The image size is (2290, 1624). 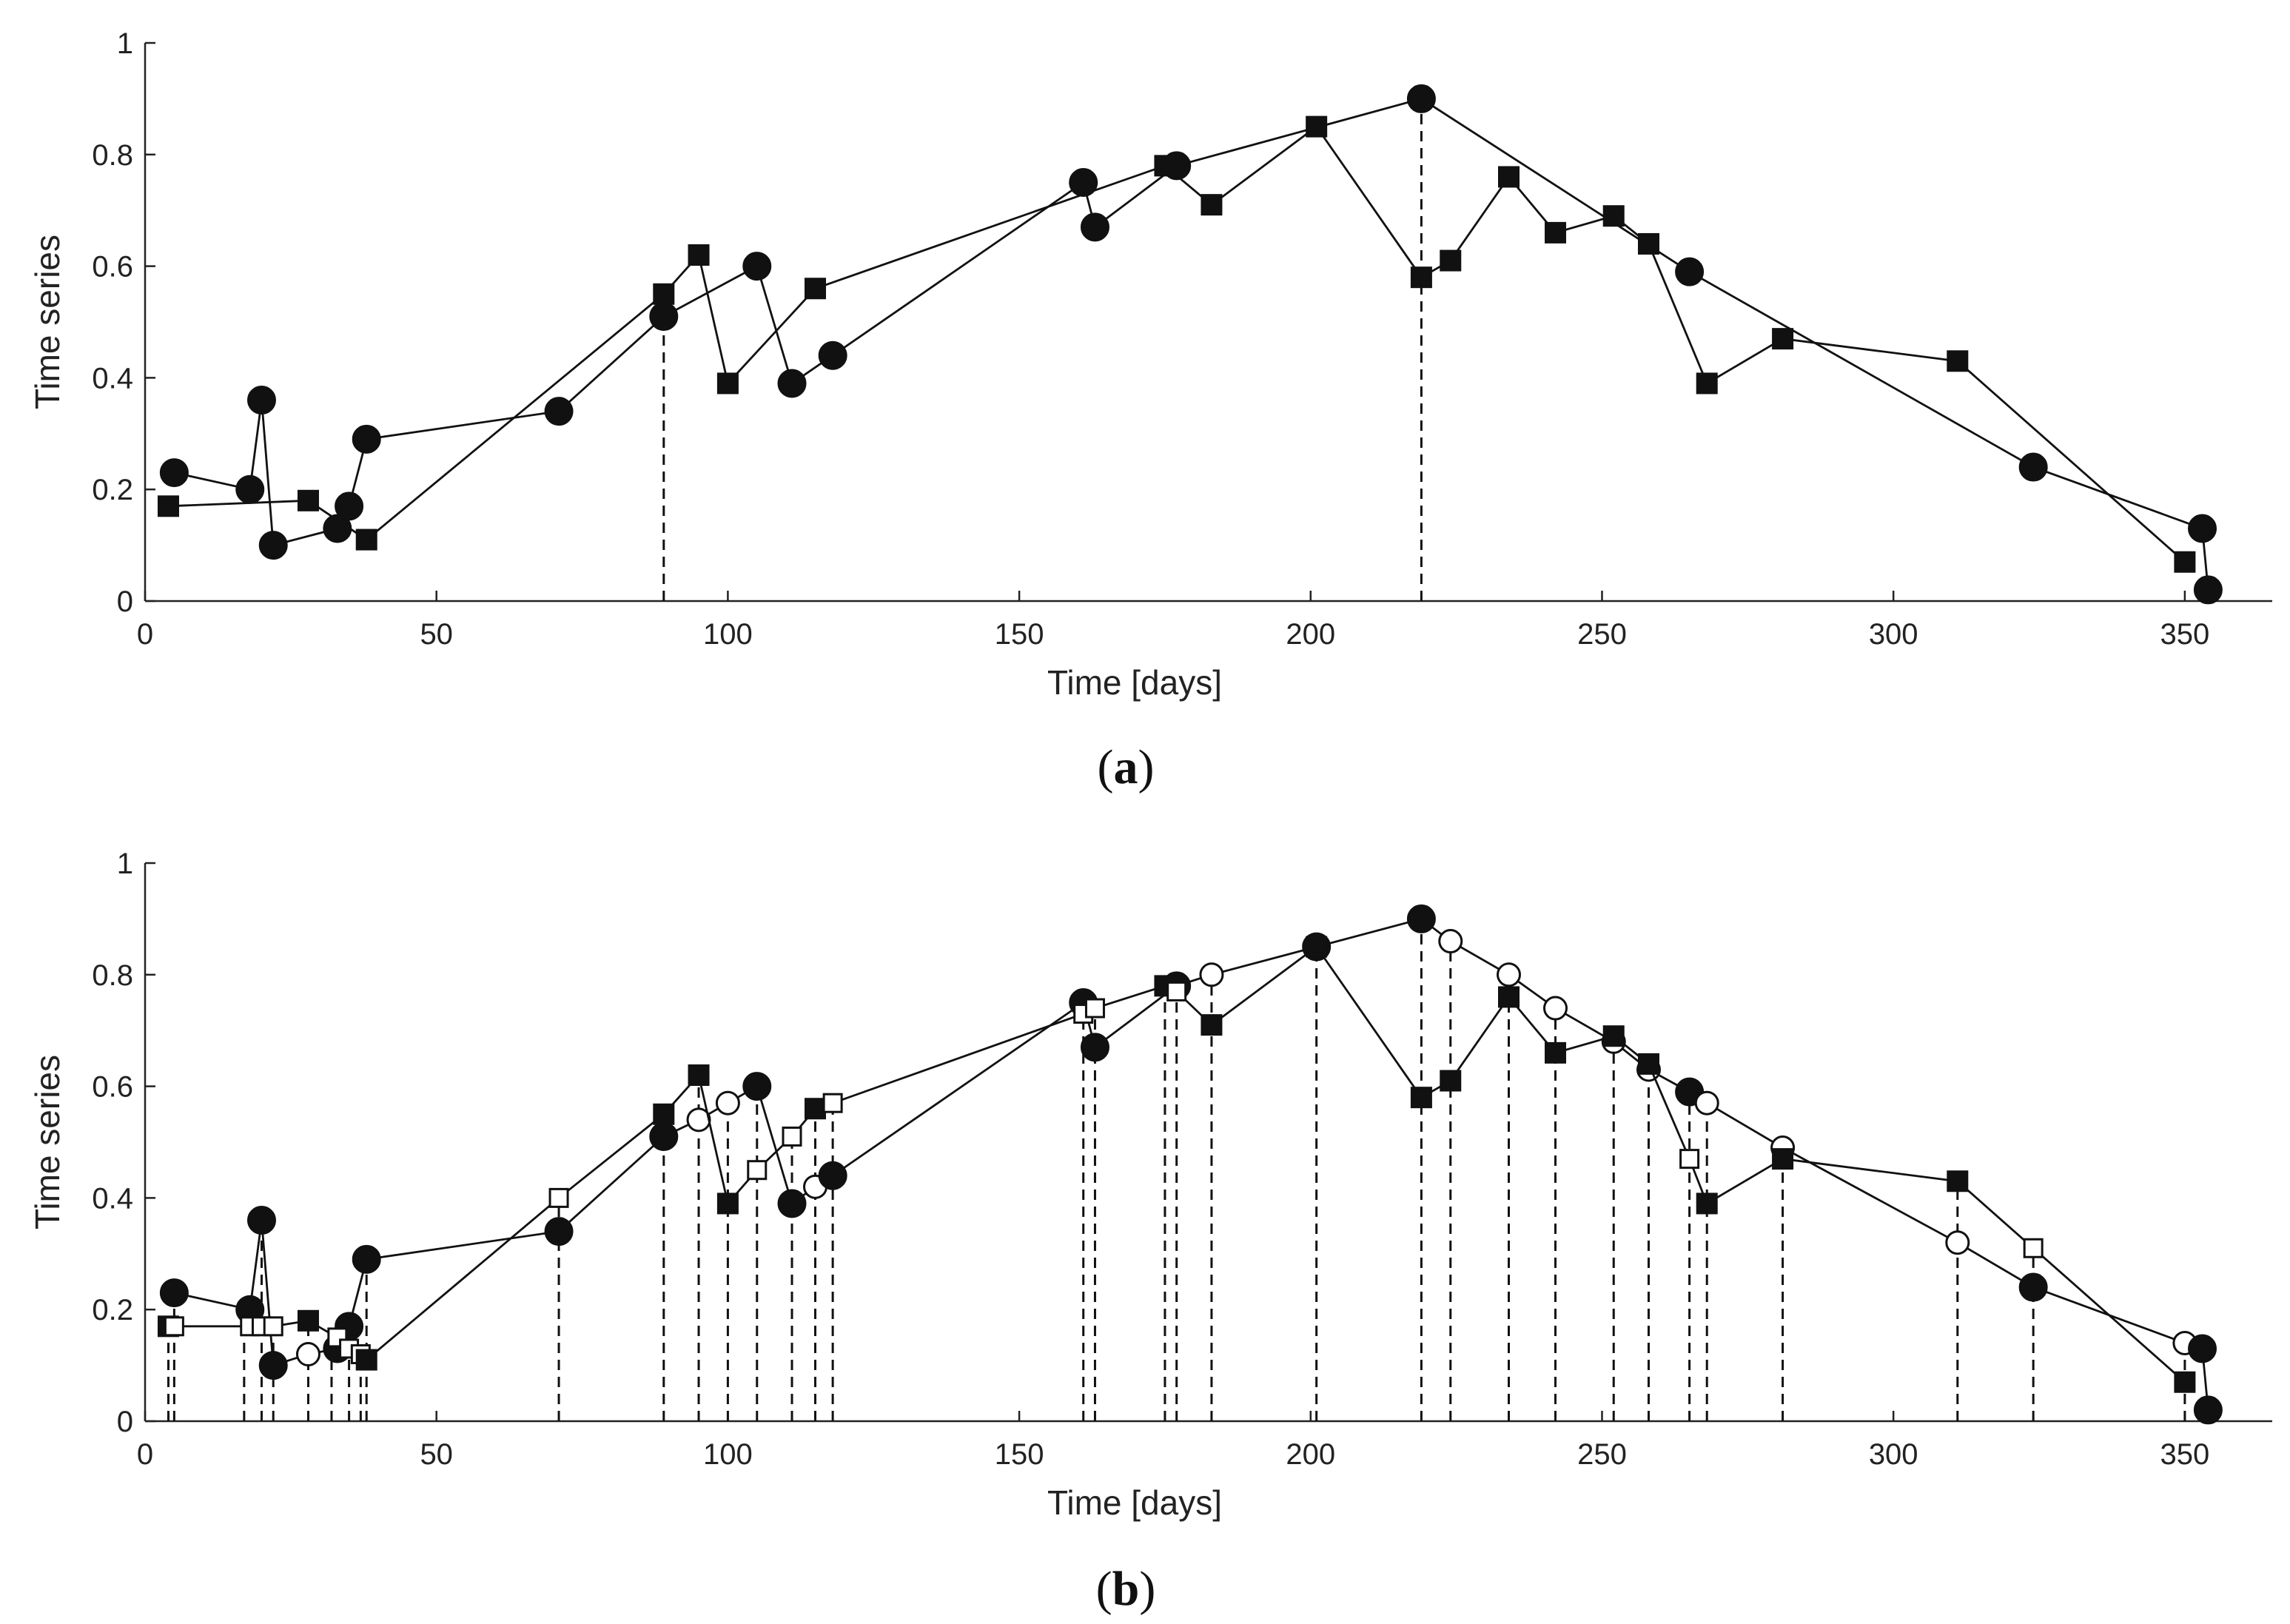 What do you see at coordinates (1019, 634) in the screenshot?
I see `x-tick-label: 150` at bounding box center [1019, 634].